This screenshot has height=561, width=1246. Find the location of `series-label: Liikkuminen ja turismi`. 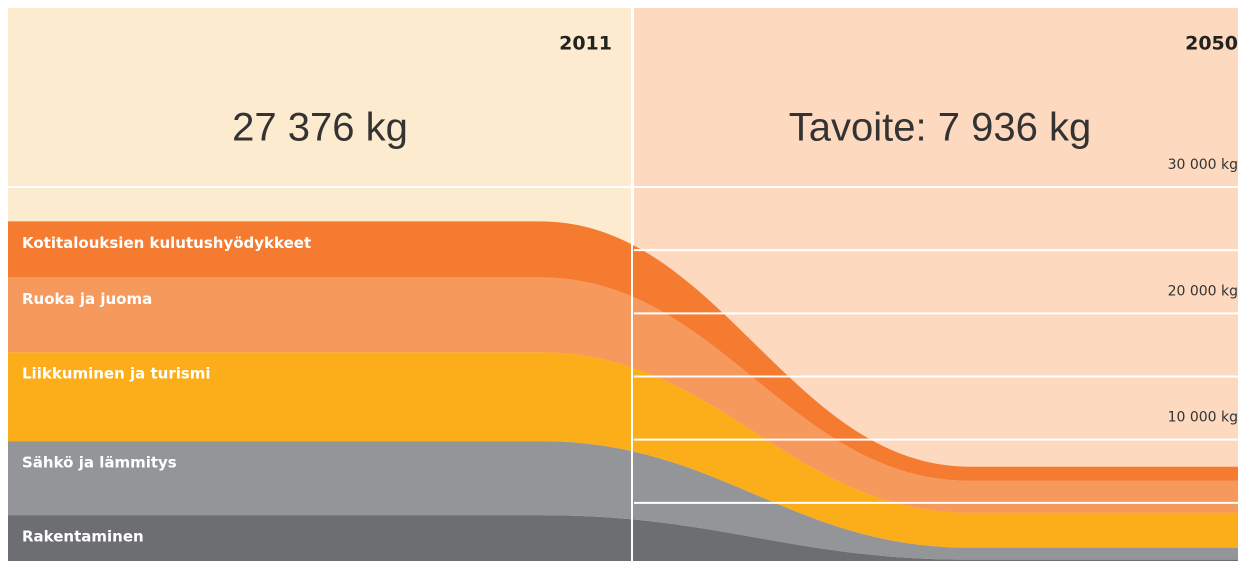

series-label: Liikkuminen ja turismi is located at coordinates (116, 374).